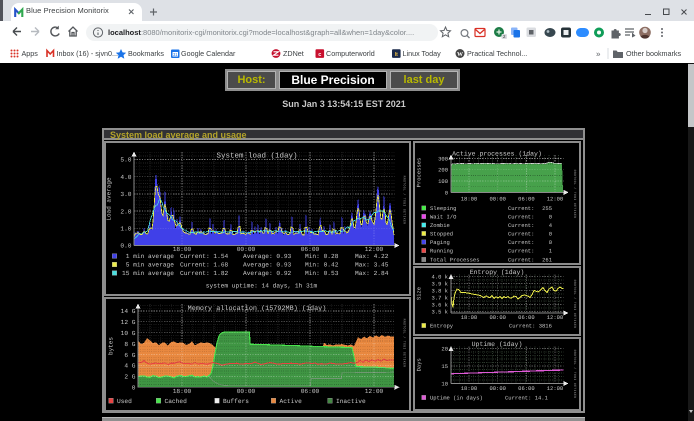 This screenshot has height=421, width=694. Describe the element at coordinates (530, 326) in the screenshot. I see `svg-text: Current: 3816` at that location.